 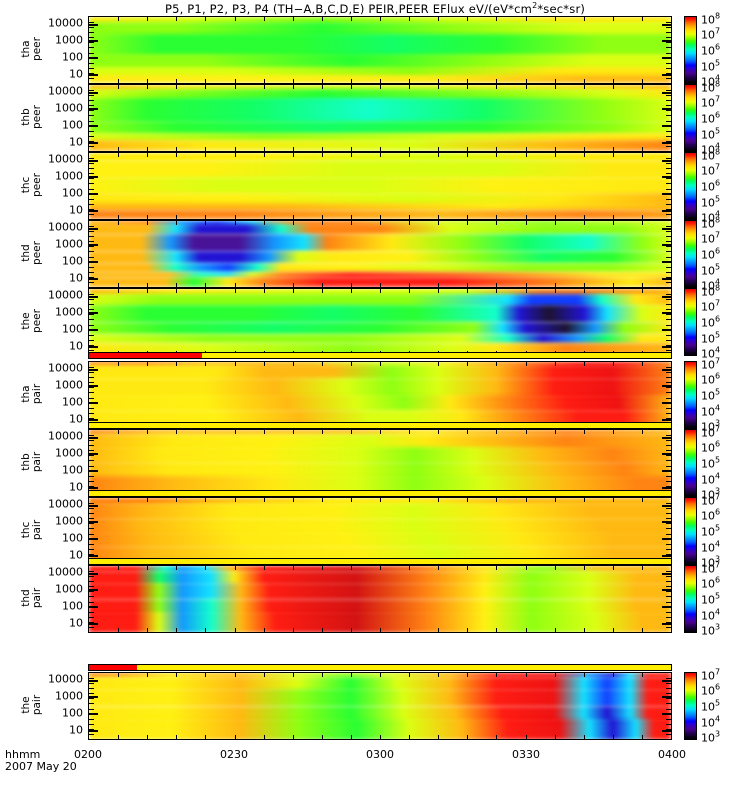 I want to click on colorbar-tha-peer, so click(x=690, y=50).